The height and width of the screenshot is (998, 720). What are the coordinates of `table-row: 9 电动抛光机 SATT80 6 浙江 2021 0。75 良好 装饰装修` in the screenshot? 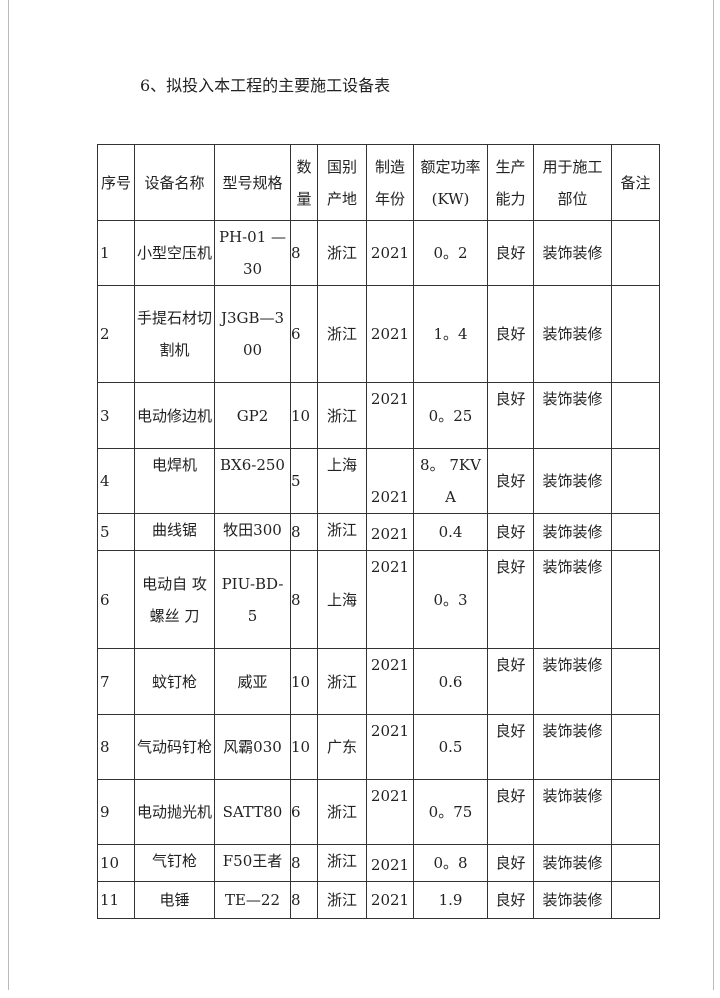 It's located at (378, 812).